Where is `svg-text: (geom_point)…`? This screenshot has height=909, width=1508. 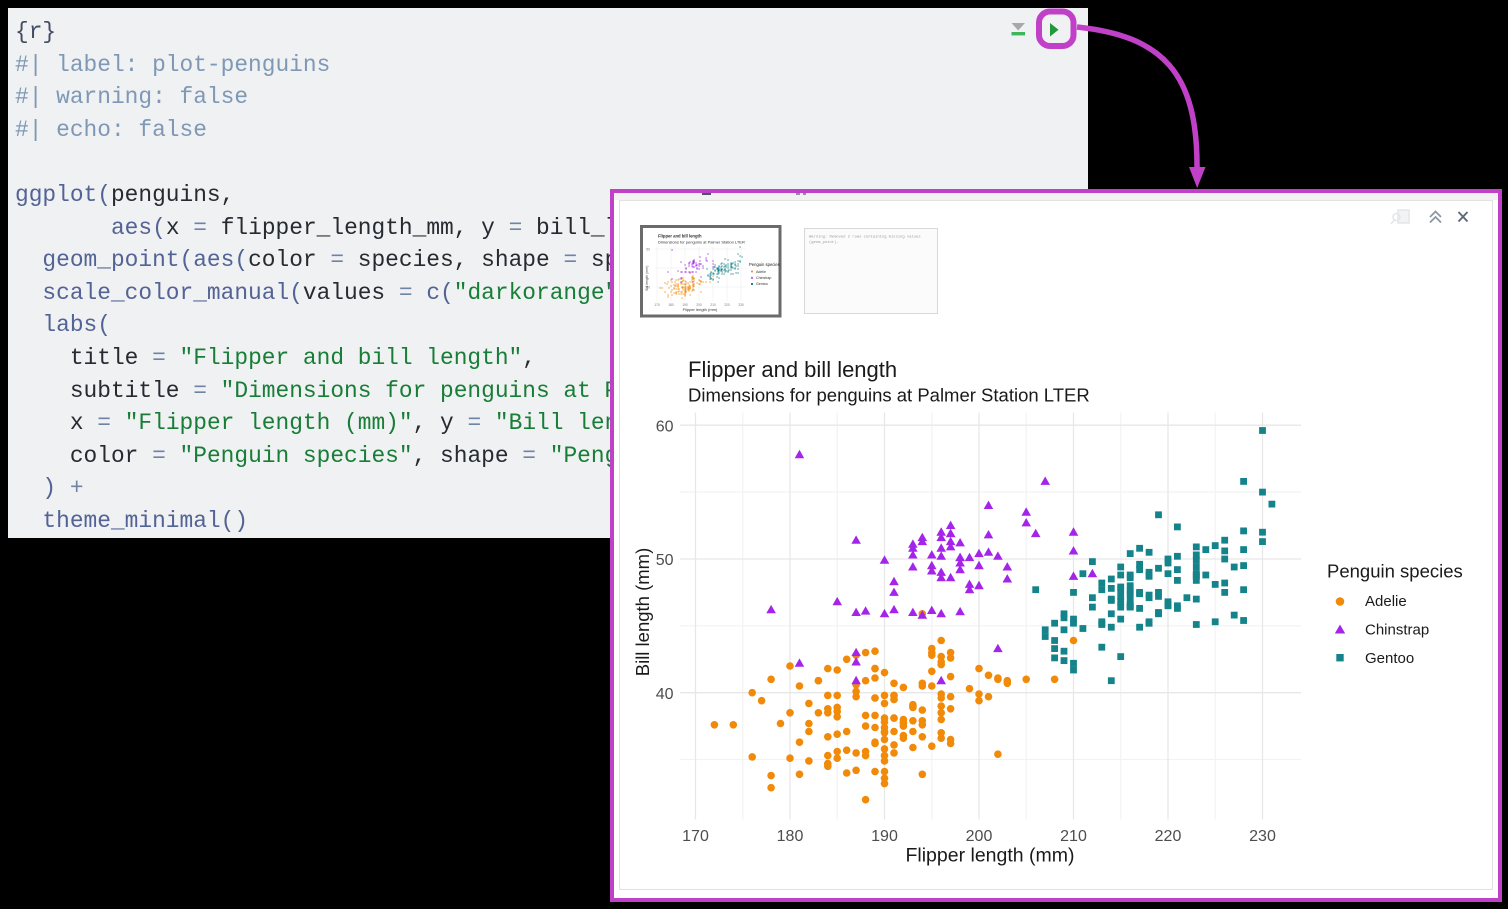
svg-text: (geom_point)… is located at coordinates (824, 242).